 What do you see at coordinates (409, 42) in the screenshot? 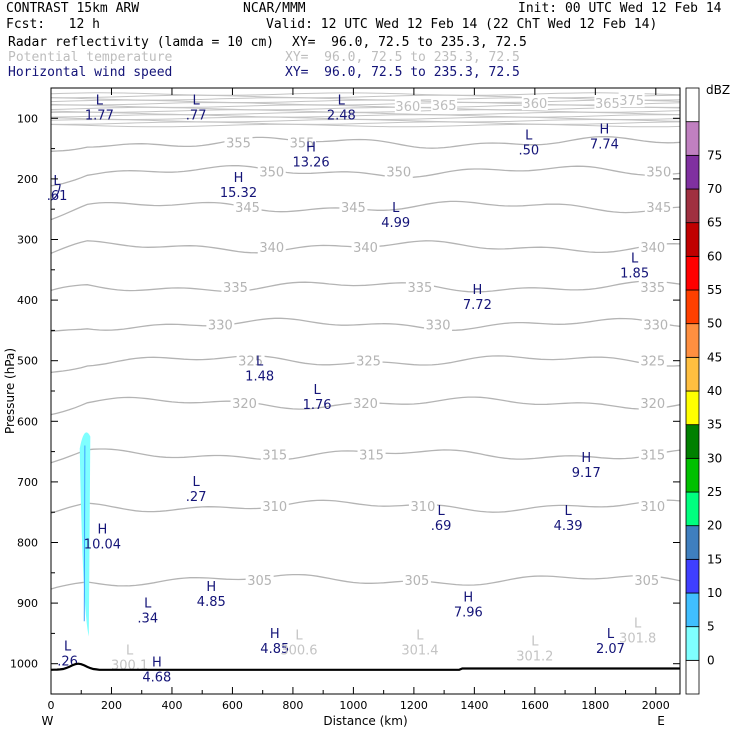
I see `field-reflectivity-xy: XY= 96.0, 72.5 to 235.3, 72.5` at bounding box center [409, 42].